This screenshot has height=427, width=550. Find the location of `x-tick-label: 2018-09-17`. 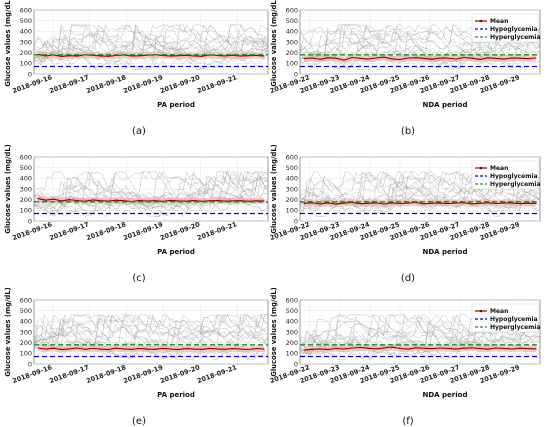

x-tick-label: 2018-09-17 is located at coordinates (69, 231).